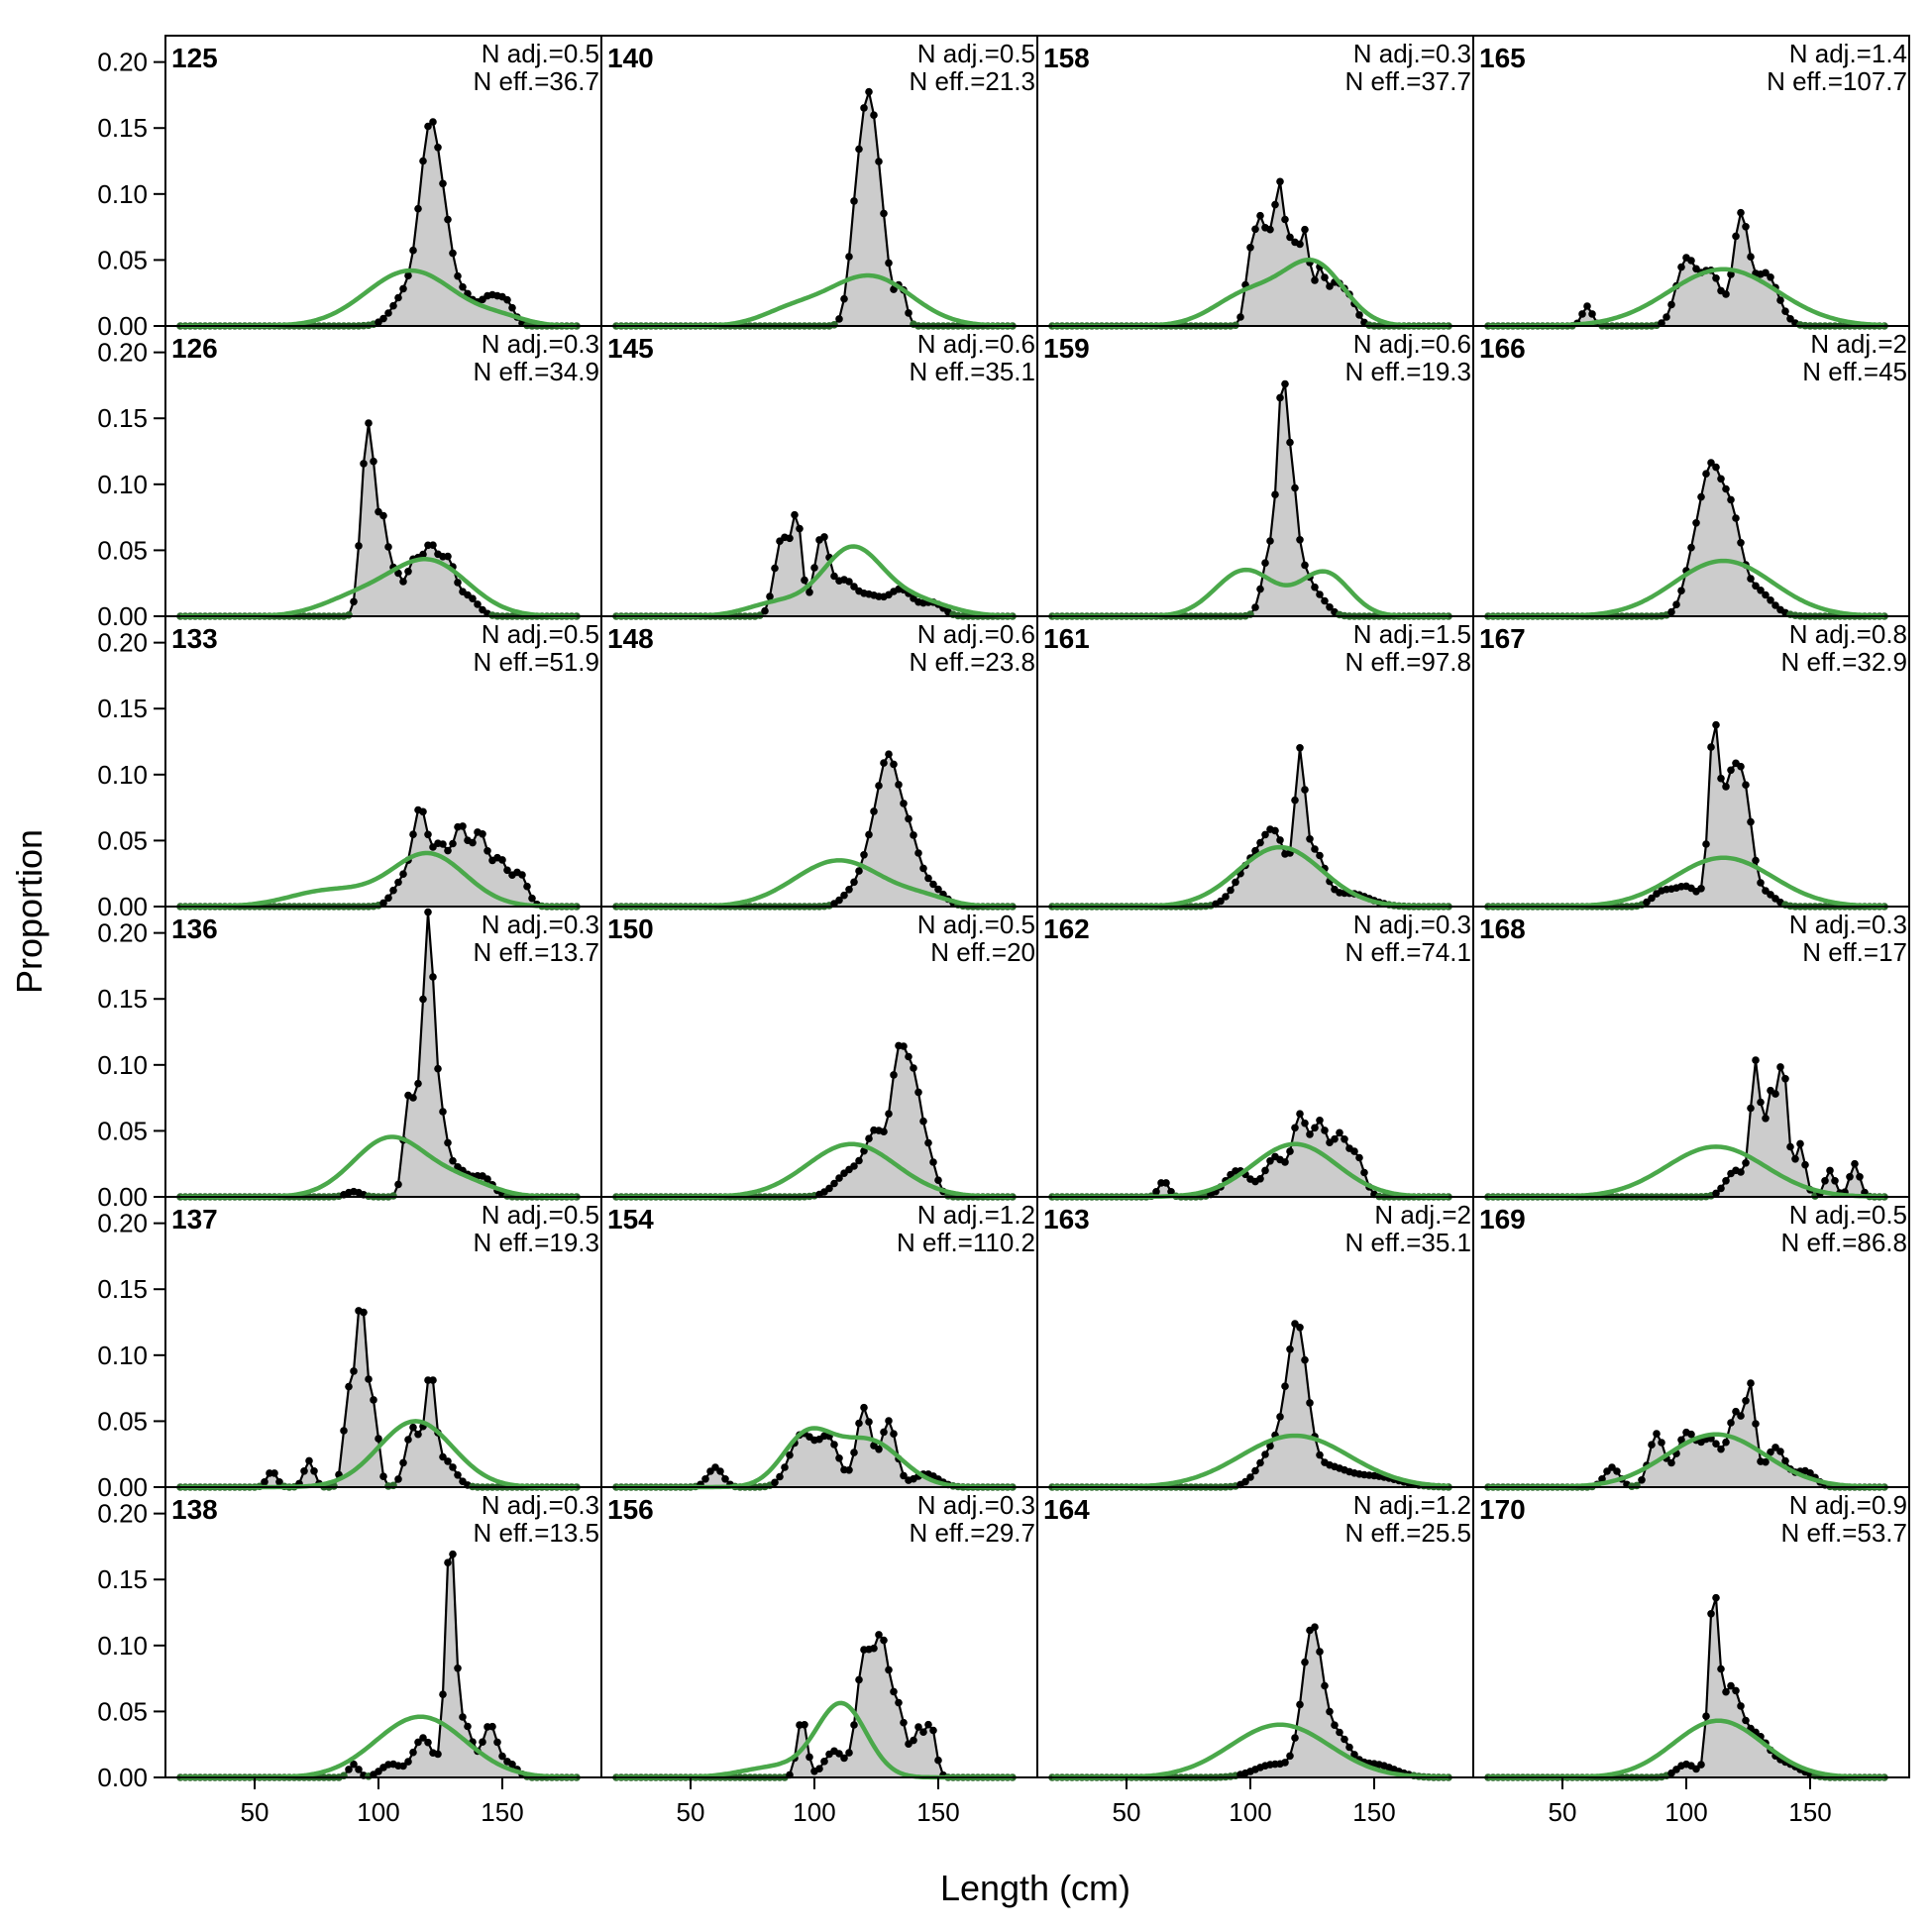 This screenshot has width=1932, height=1932. Describe the element at coordinates (1408, 1533) in the screenshot. I see `n-eff-label: N eff.=25.5` at that location.